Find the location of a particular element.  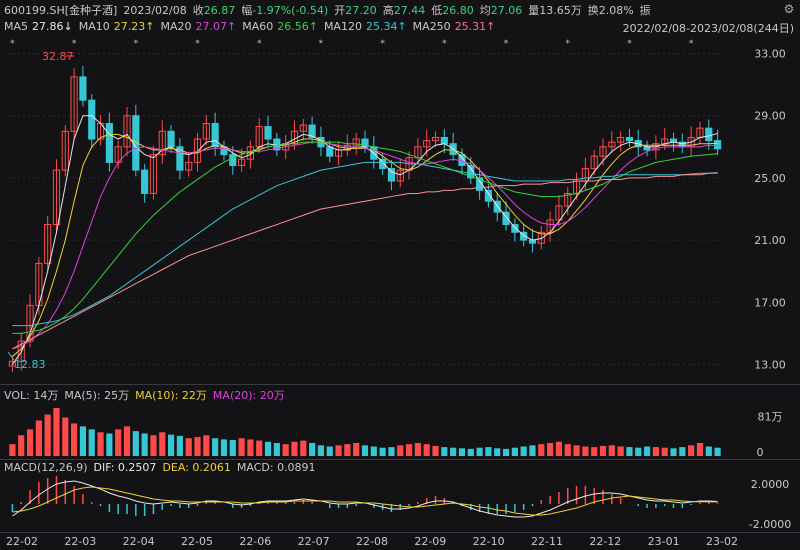

ma60-label: MA60 is located at coordinates (258, 26).